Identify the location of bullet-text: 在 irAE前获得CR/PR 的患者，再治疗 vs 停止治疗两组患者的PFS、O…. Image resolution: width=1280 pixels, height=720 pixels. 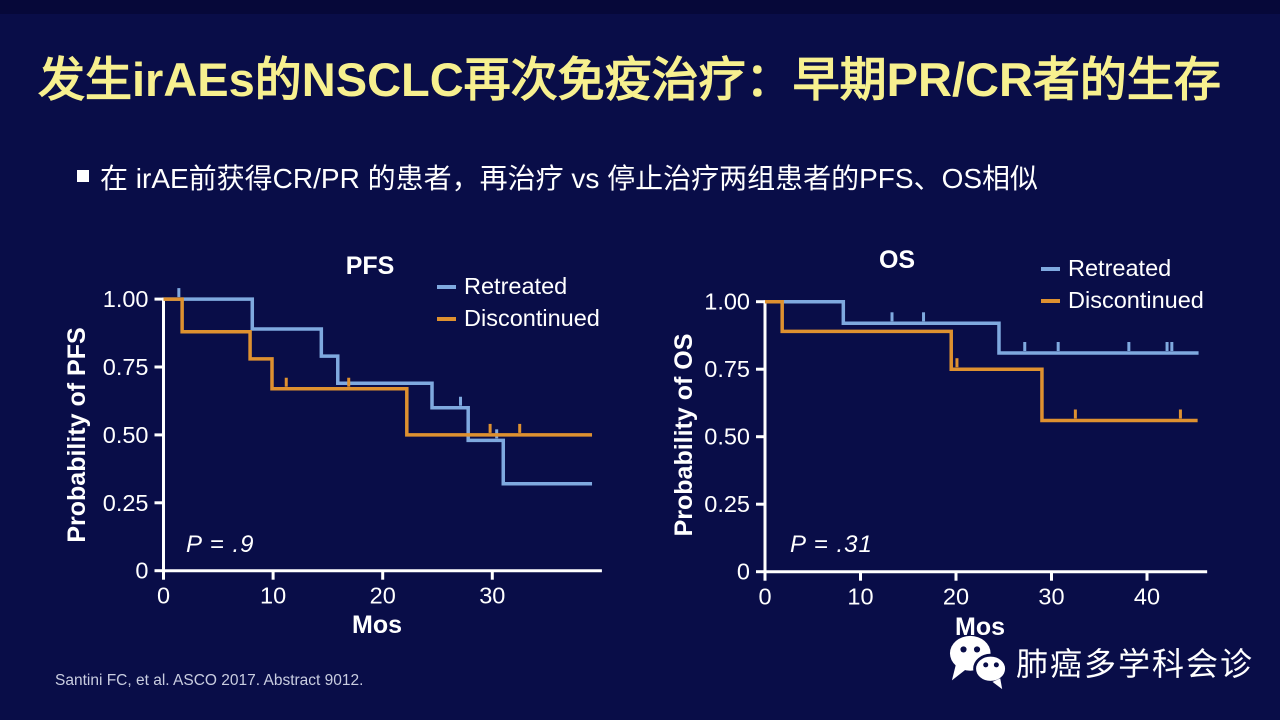
(569, 178).